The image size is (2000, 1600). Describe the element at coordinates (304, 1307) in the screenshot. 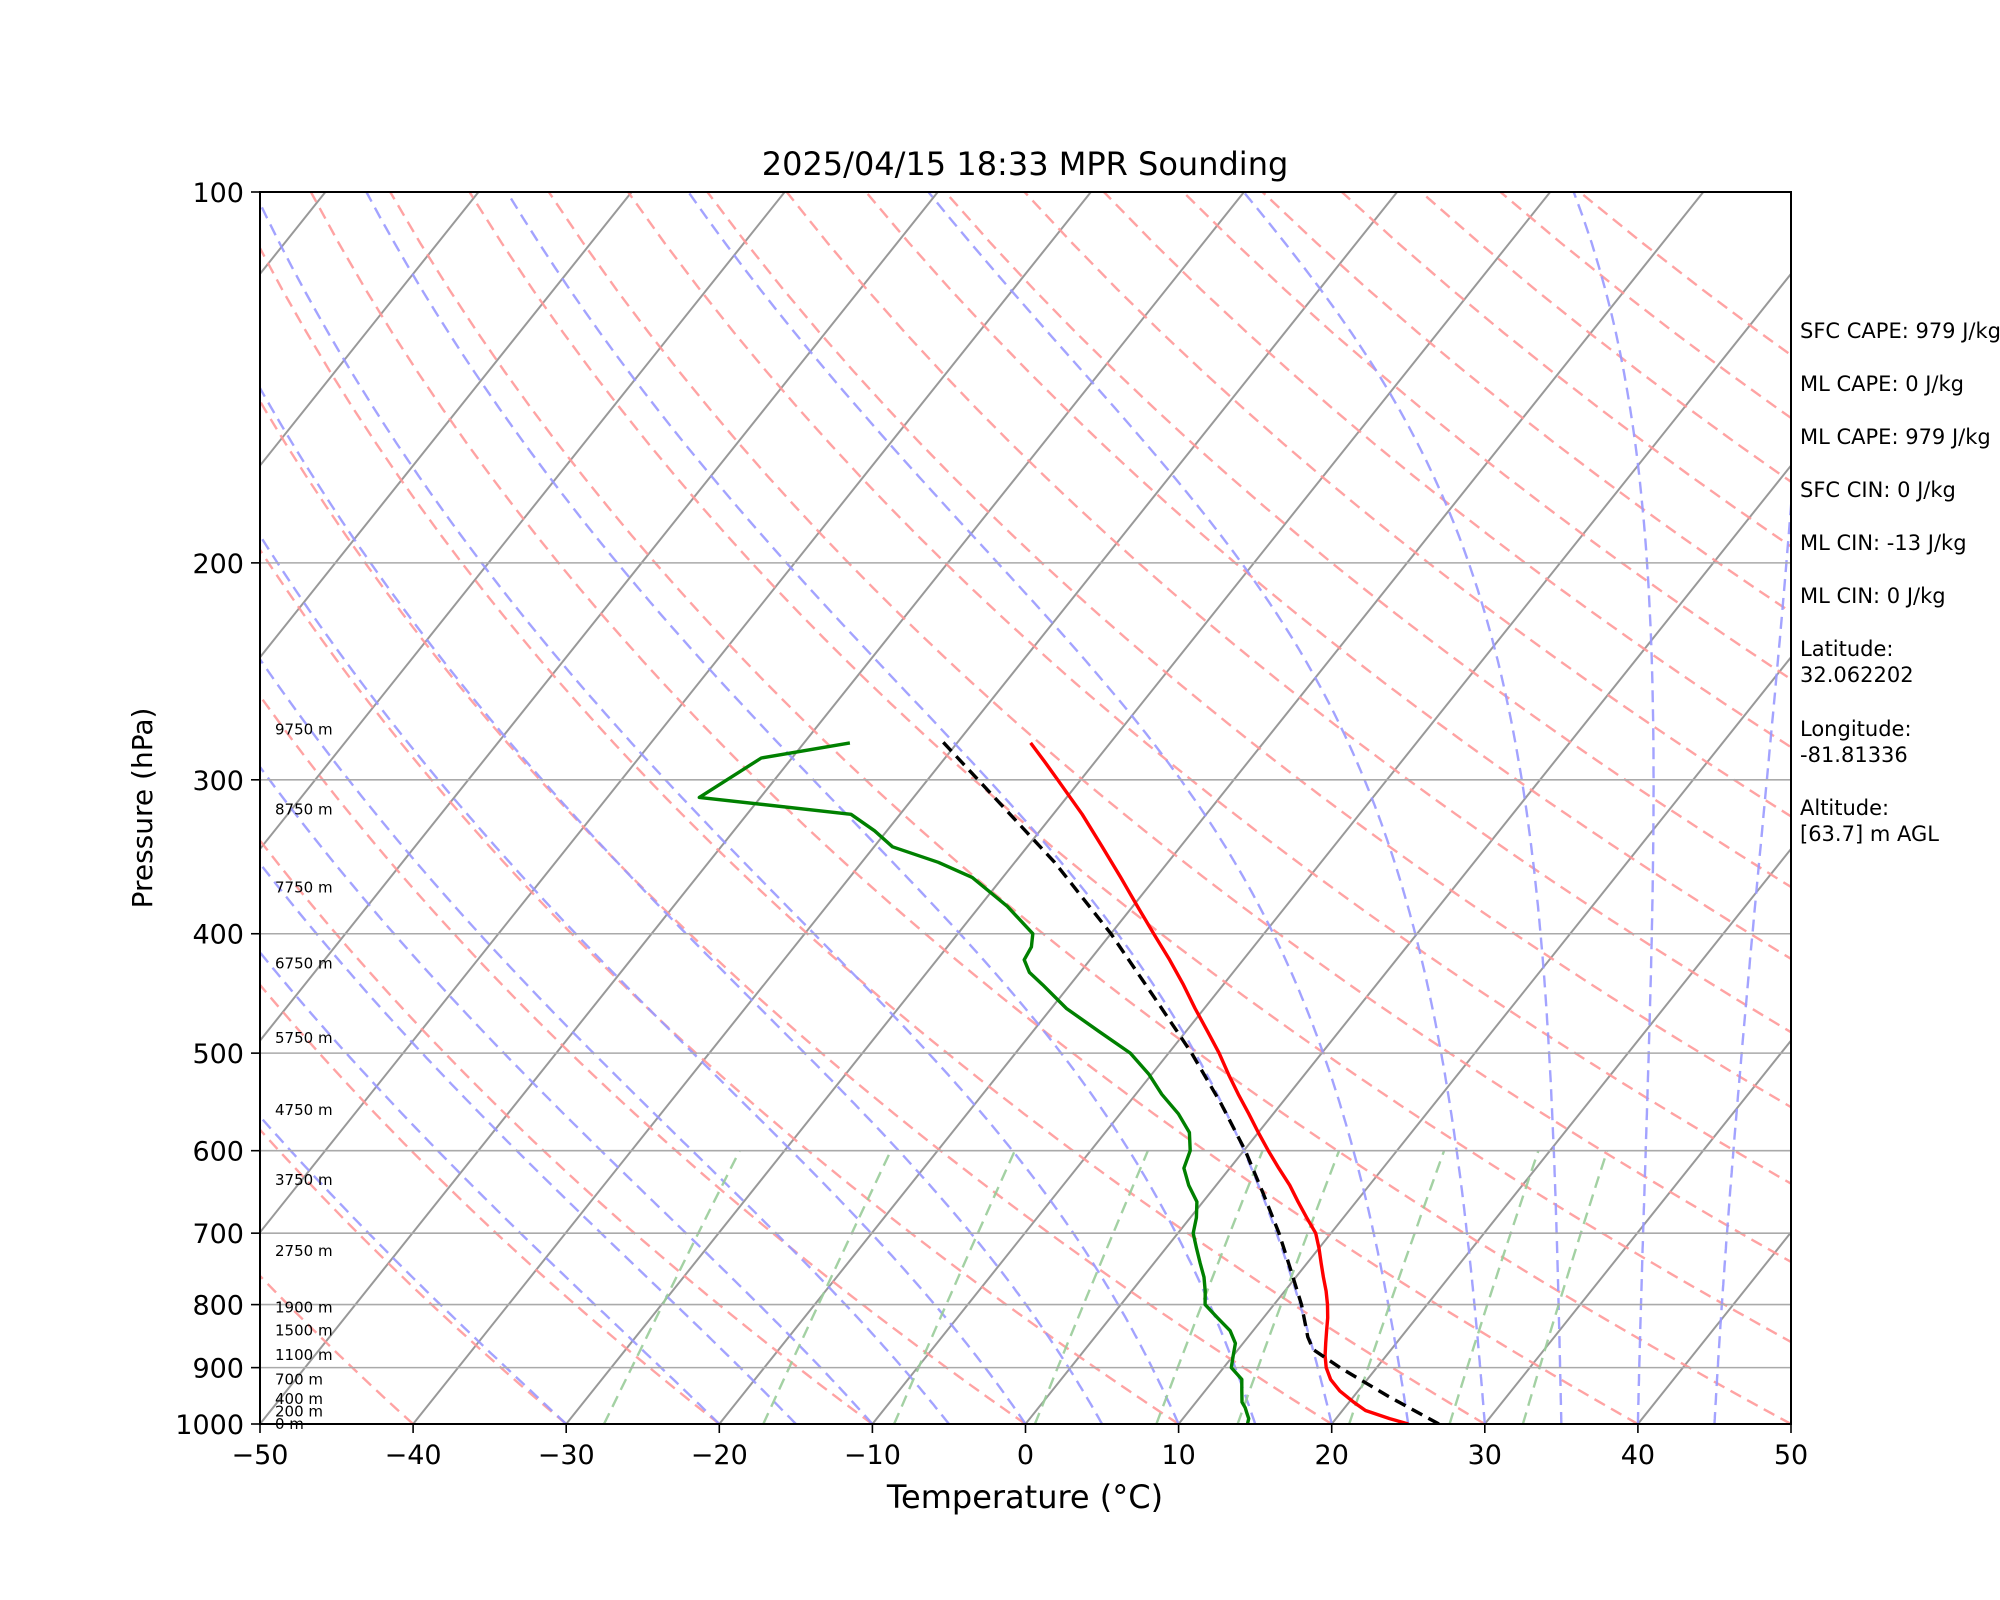

I see `height-label: 1900 m` at that location.